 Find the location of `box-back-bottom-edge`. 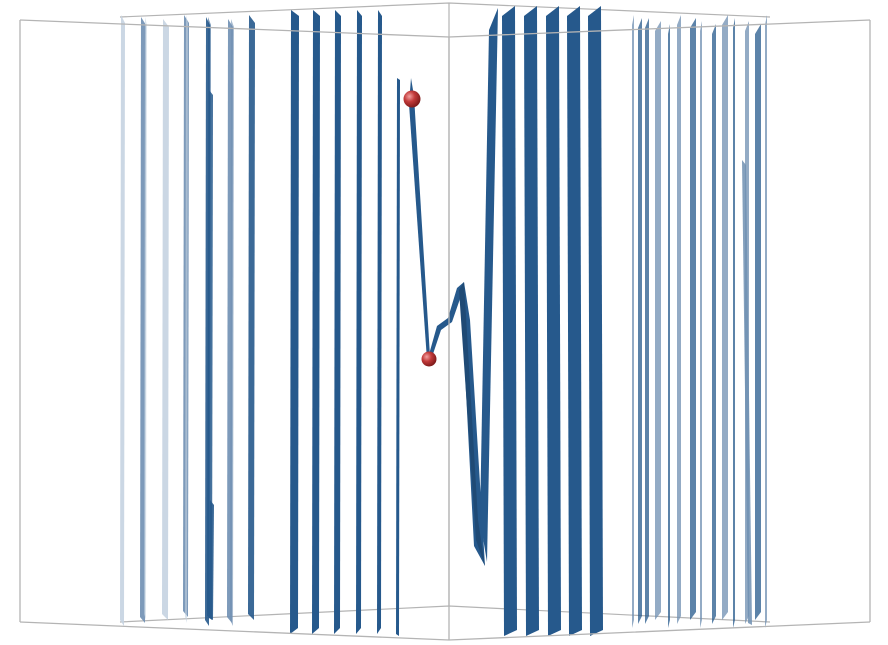

box-back-bottom-edge is located at coordinates (445, 614).